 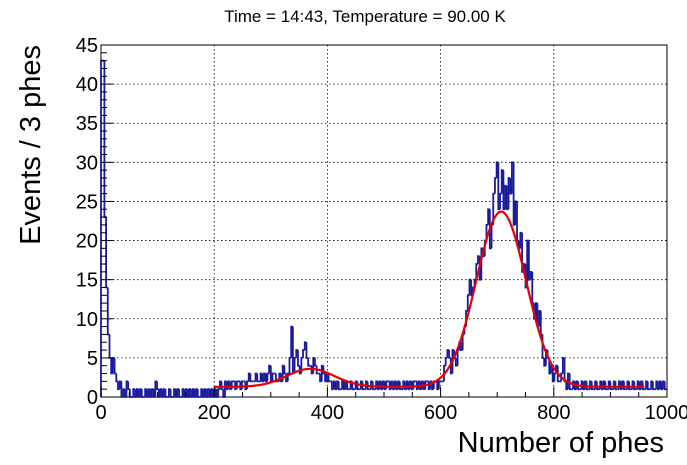 What do you see at coordinates (87, 46) in the screenshot?
I see `y-tick-label: 45` at bounding box center [87, 46].